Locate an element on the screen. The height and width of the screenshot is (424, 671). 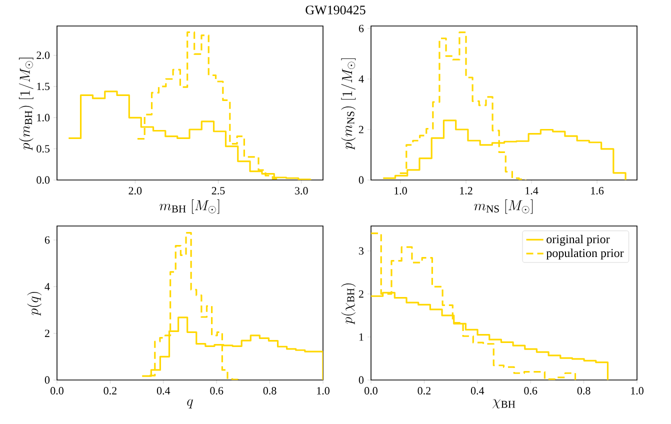
y-tick-label: 1.5 is located at coordinates (43, 86).